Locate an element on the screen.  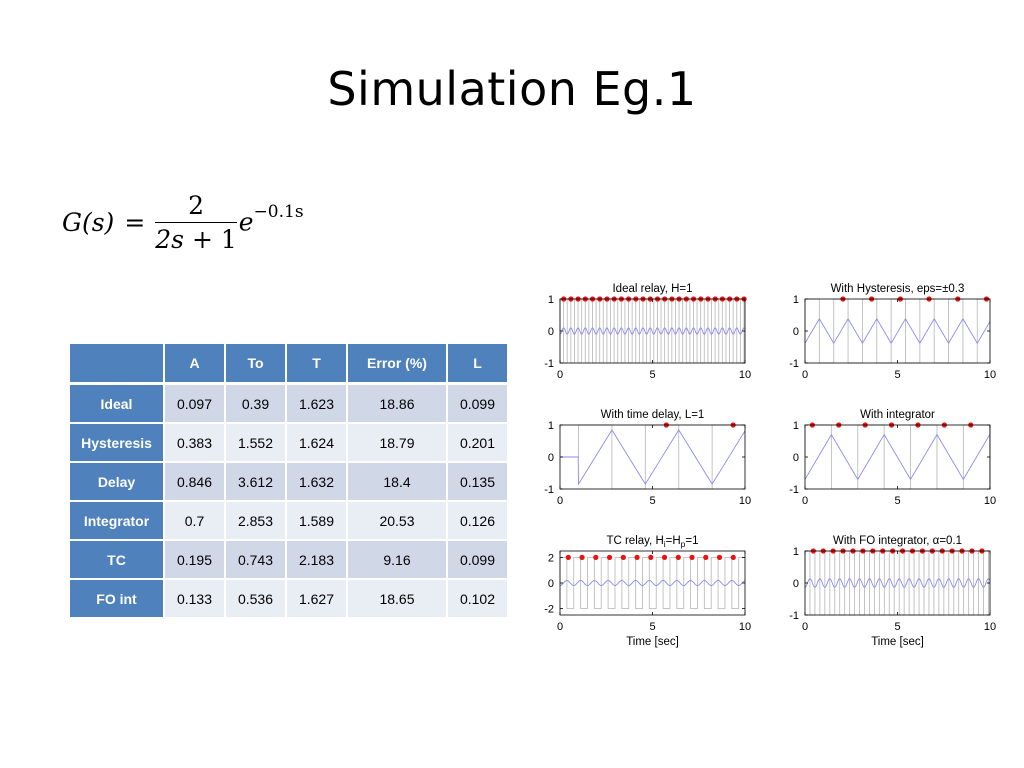
formula-denominator: 2s + 1 is located at coordinates (196, 238).